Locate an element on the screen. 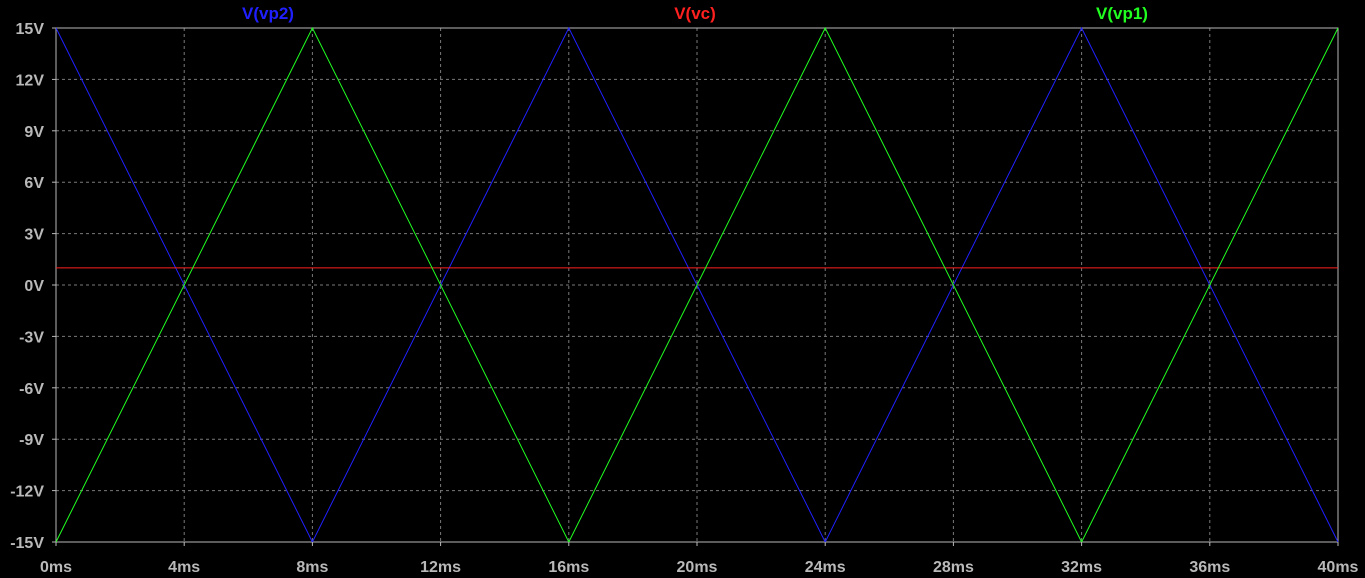 The height and width of the screenshot is (578, 1365). x-tick-label: 28ms is located at coordinates (953, 567).